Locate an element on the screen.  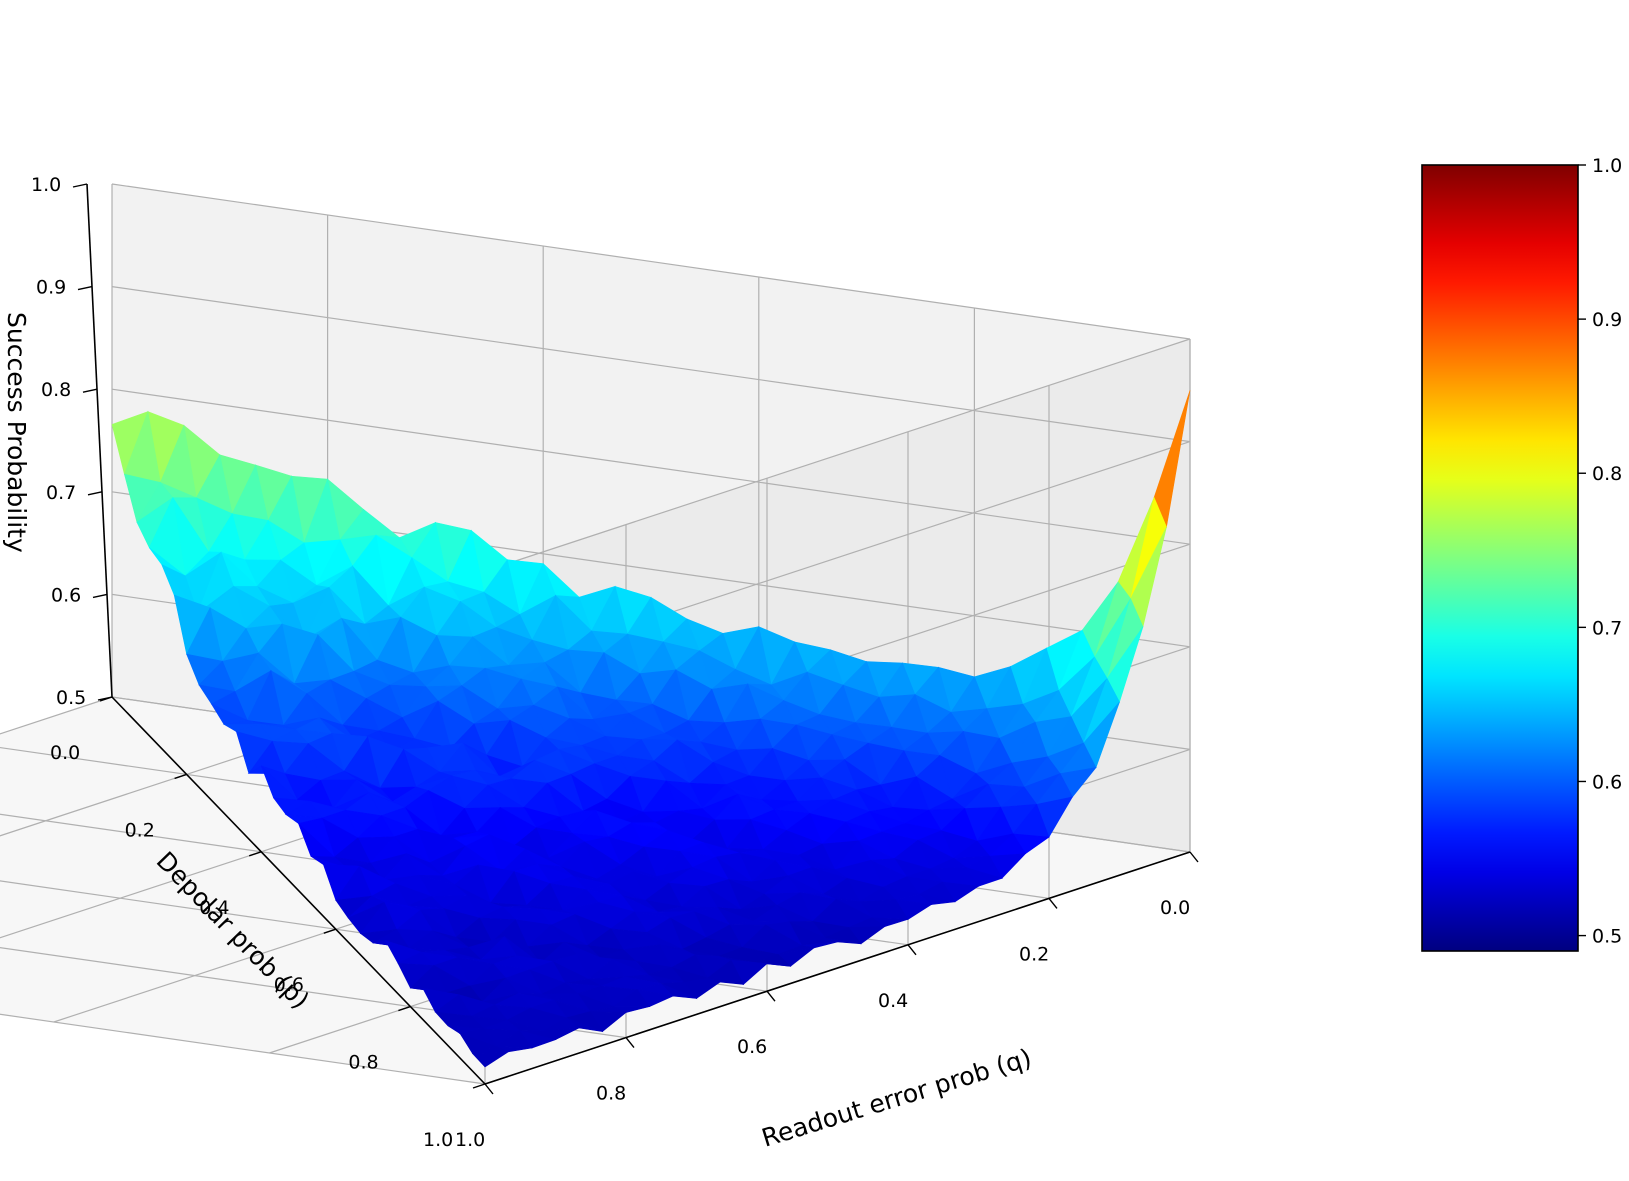
z-tick-label: 0.9 is located at coordinates (51, 288).